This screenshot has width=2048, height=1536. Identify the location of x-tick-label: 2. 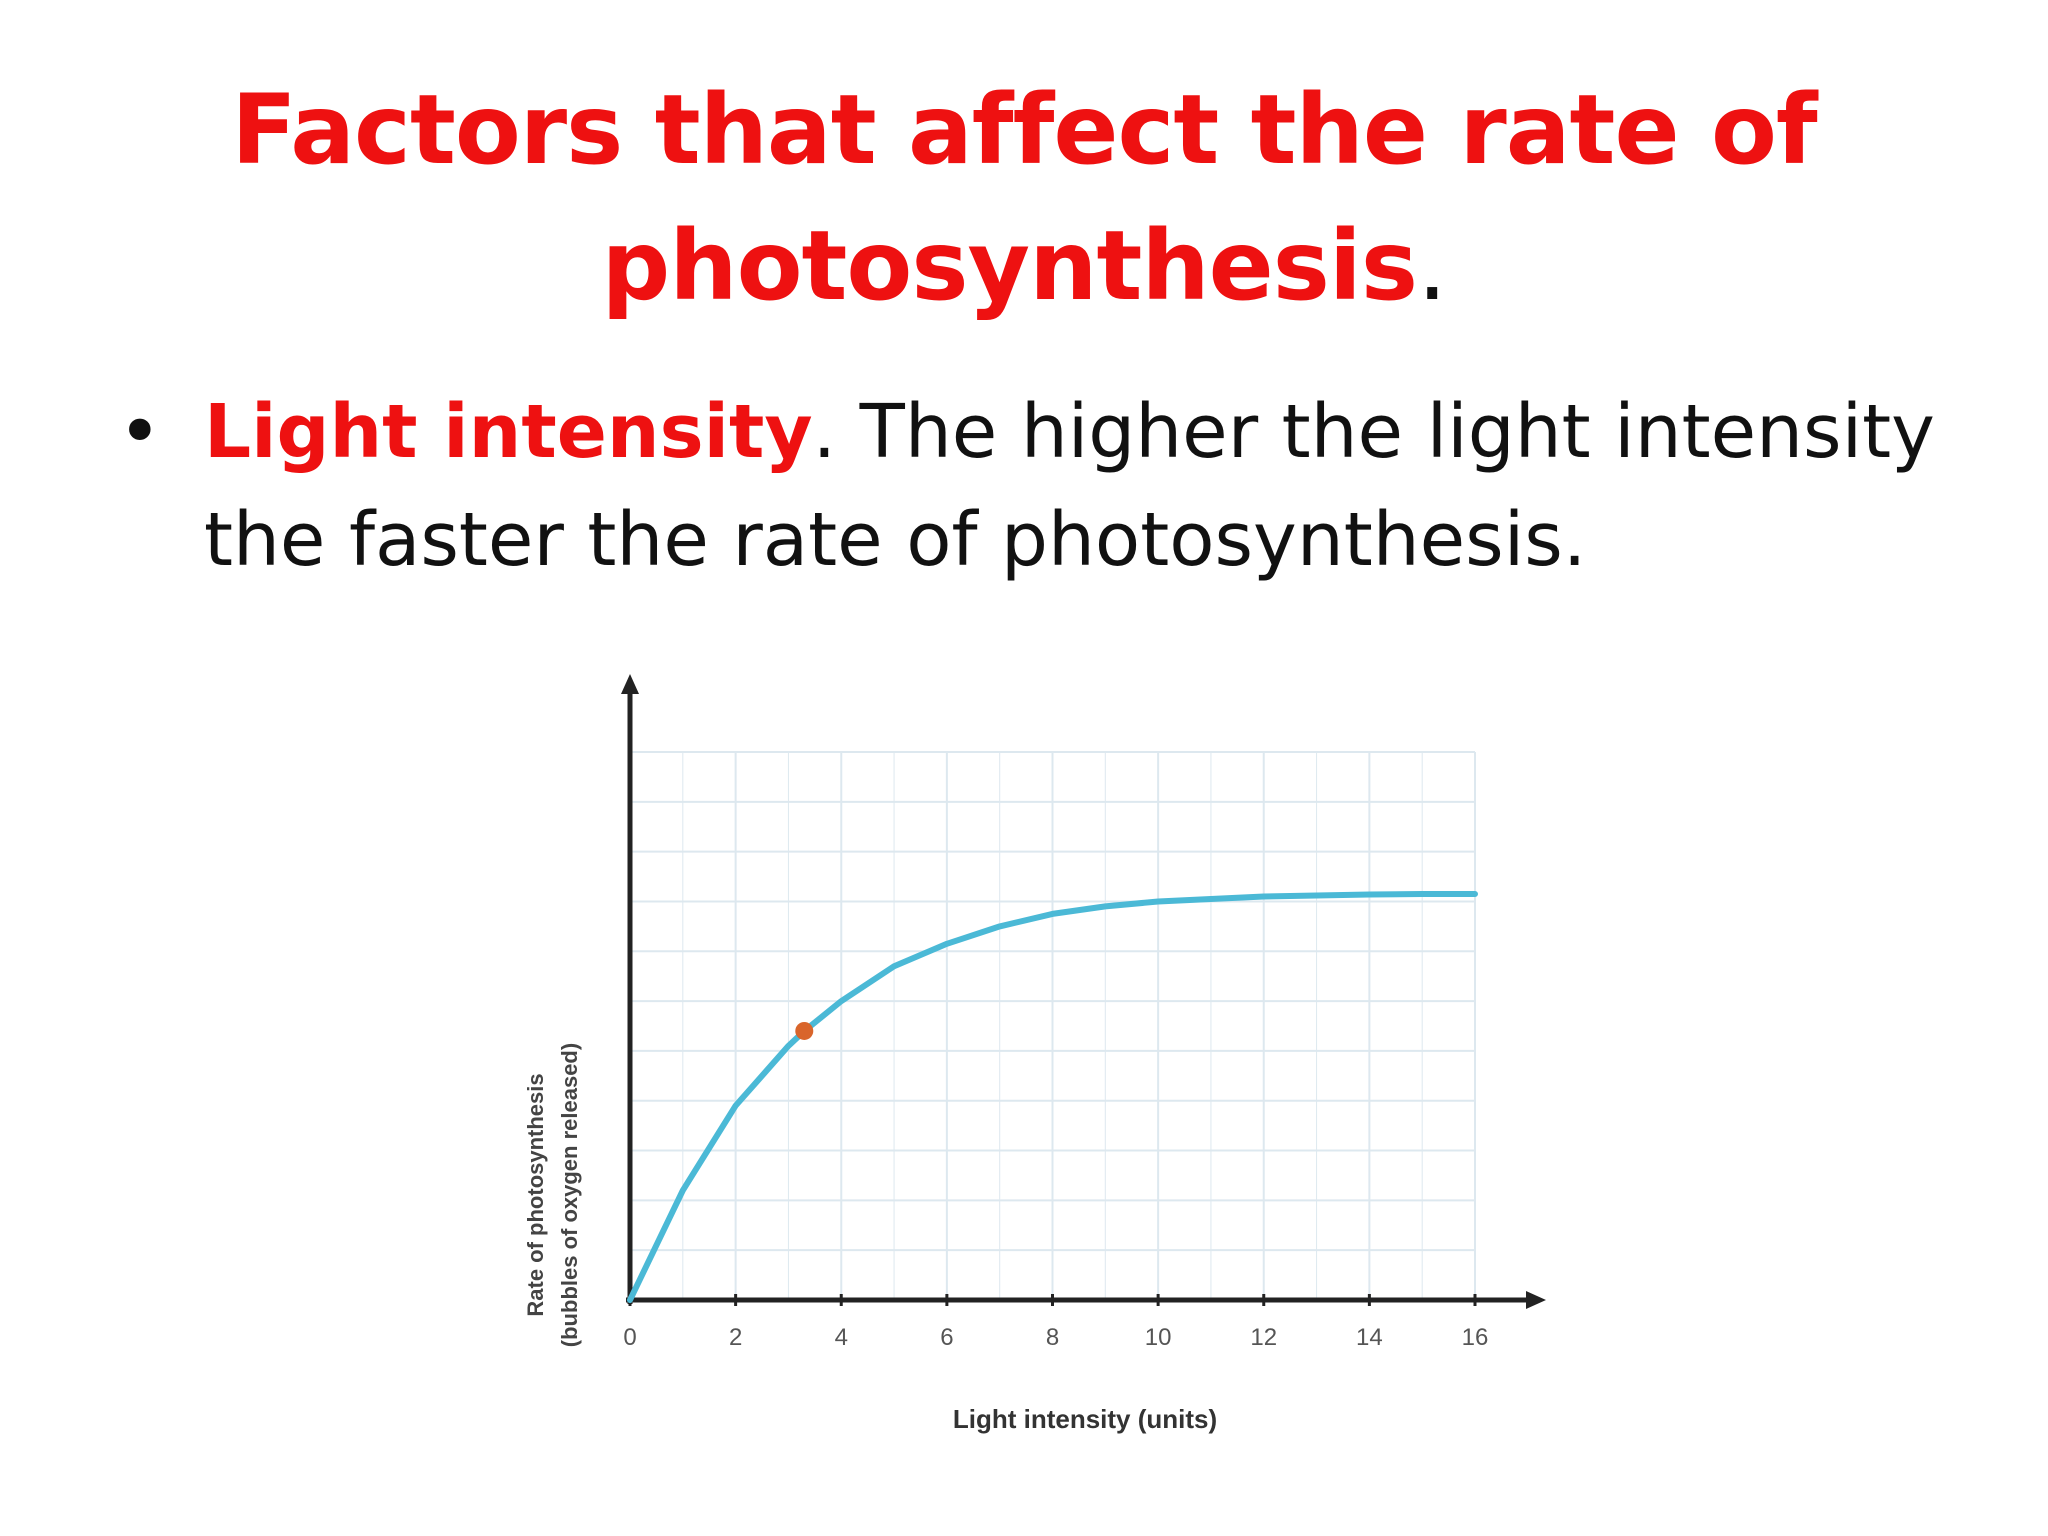
(735, 1337).